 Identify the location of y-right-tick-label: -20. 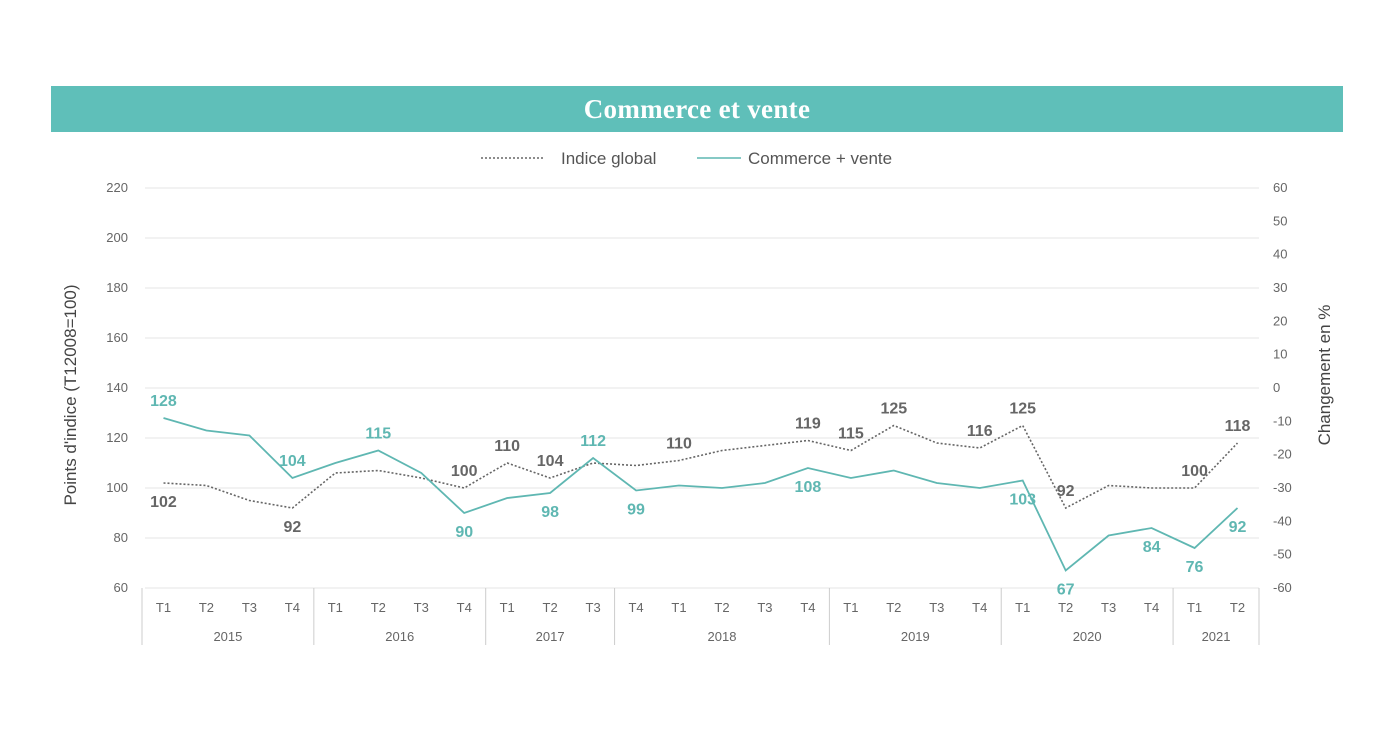
(1282, 454).